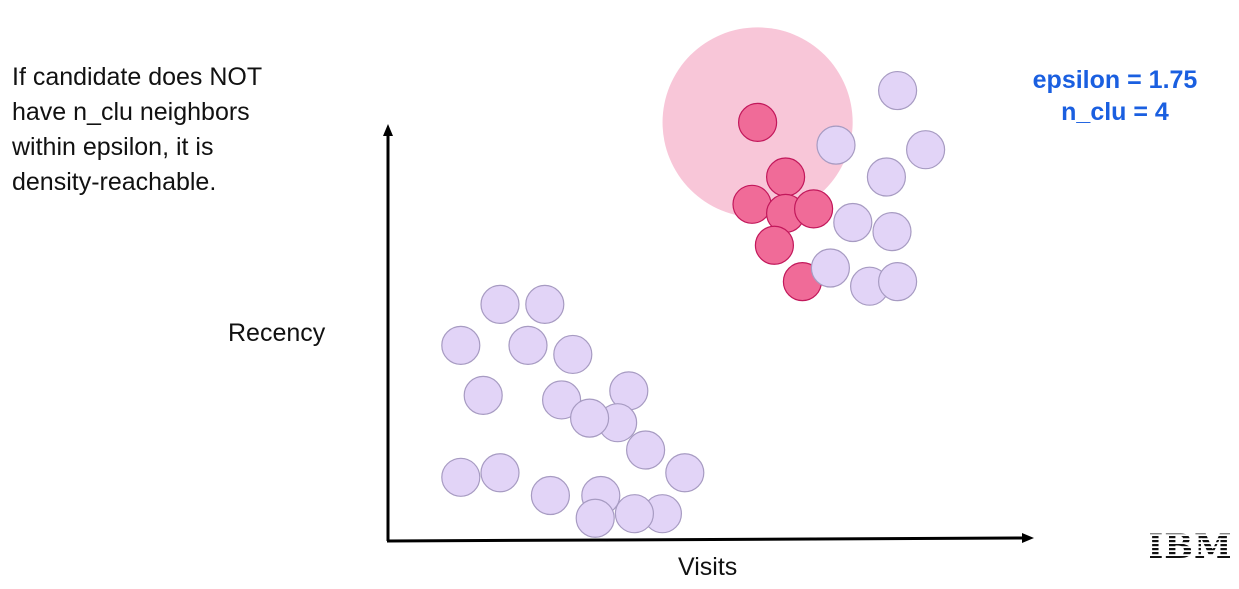 This screenshot has height=589, width=1239. What do you see at coordinates (131, 112) in the screenshot?
I see `caption-line: have n_clu neighbors` at bounding box center [131, 112].